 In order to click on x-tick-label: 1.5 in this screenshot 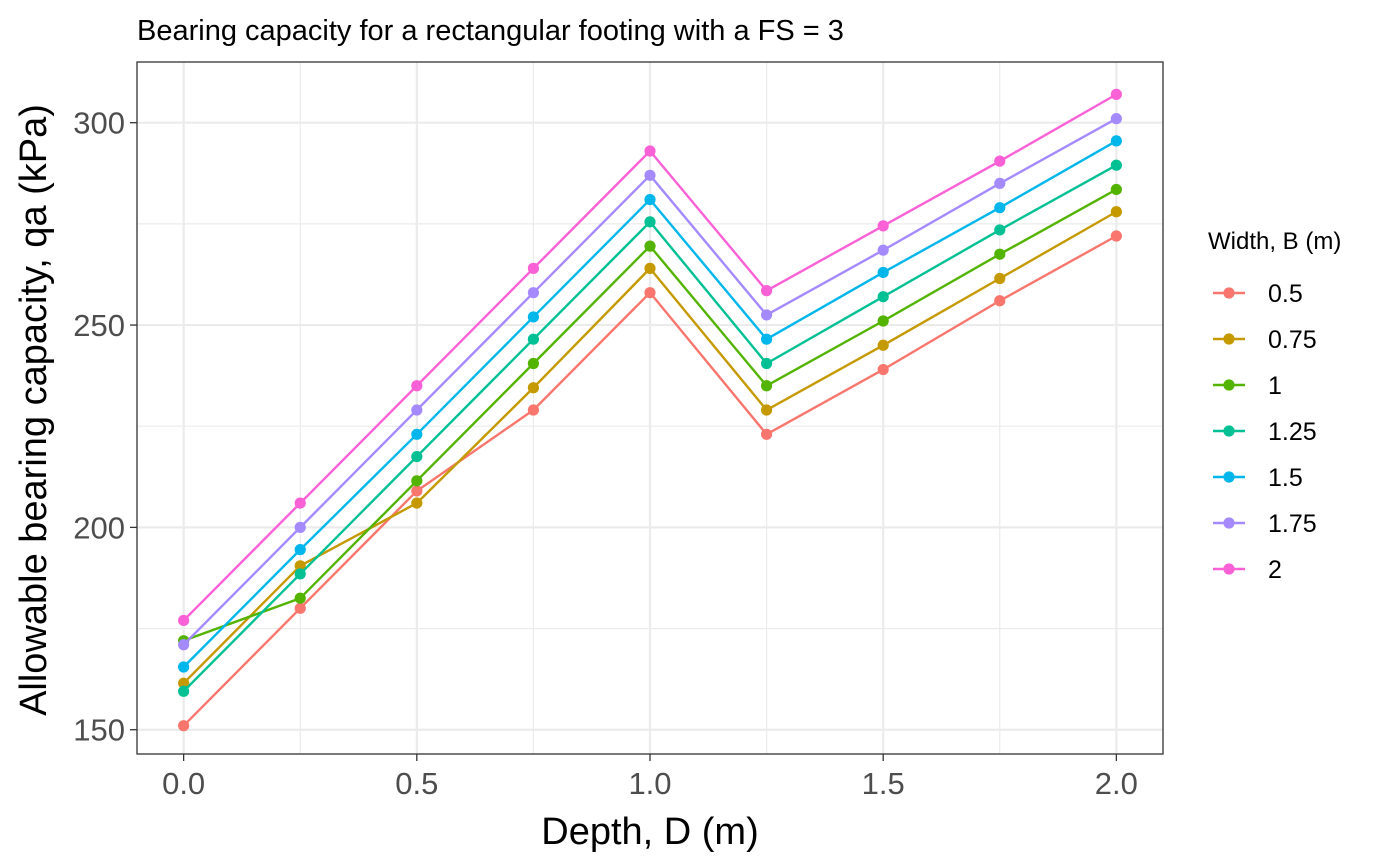, I will do `click(883, 783)`.